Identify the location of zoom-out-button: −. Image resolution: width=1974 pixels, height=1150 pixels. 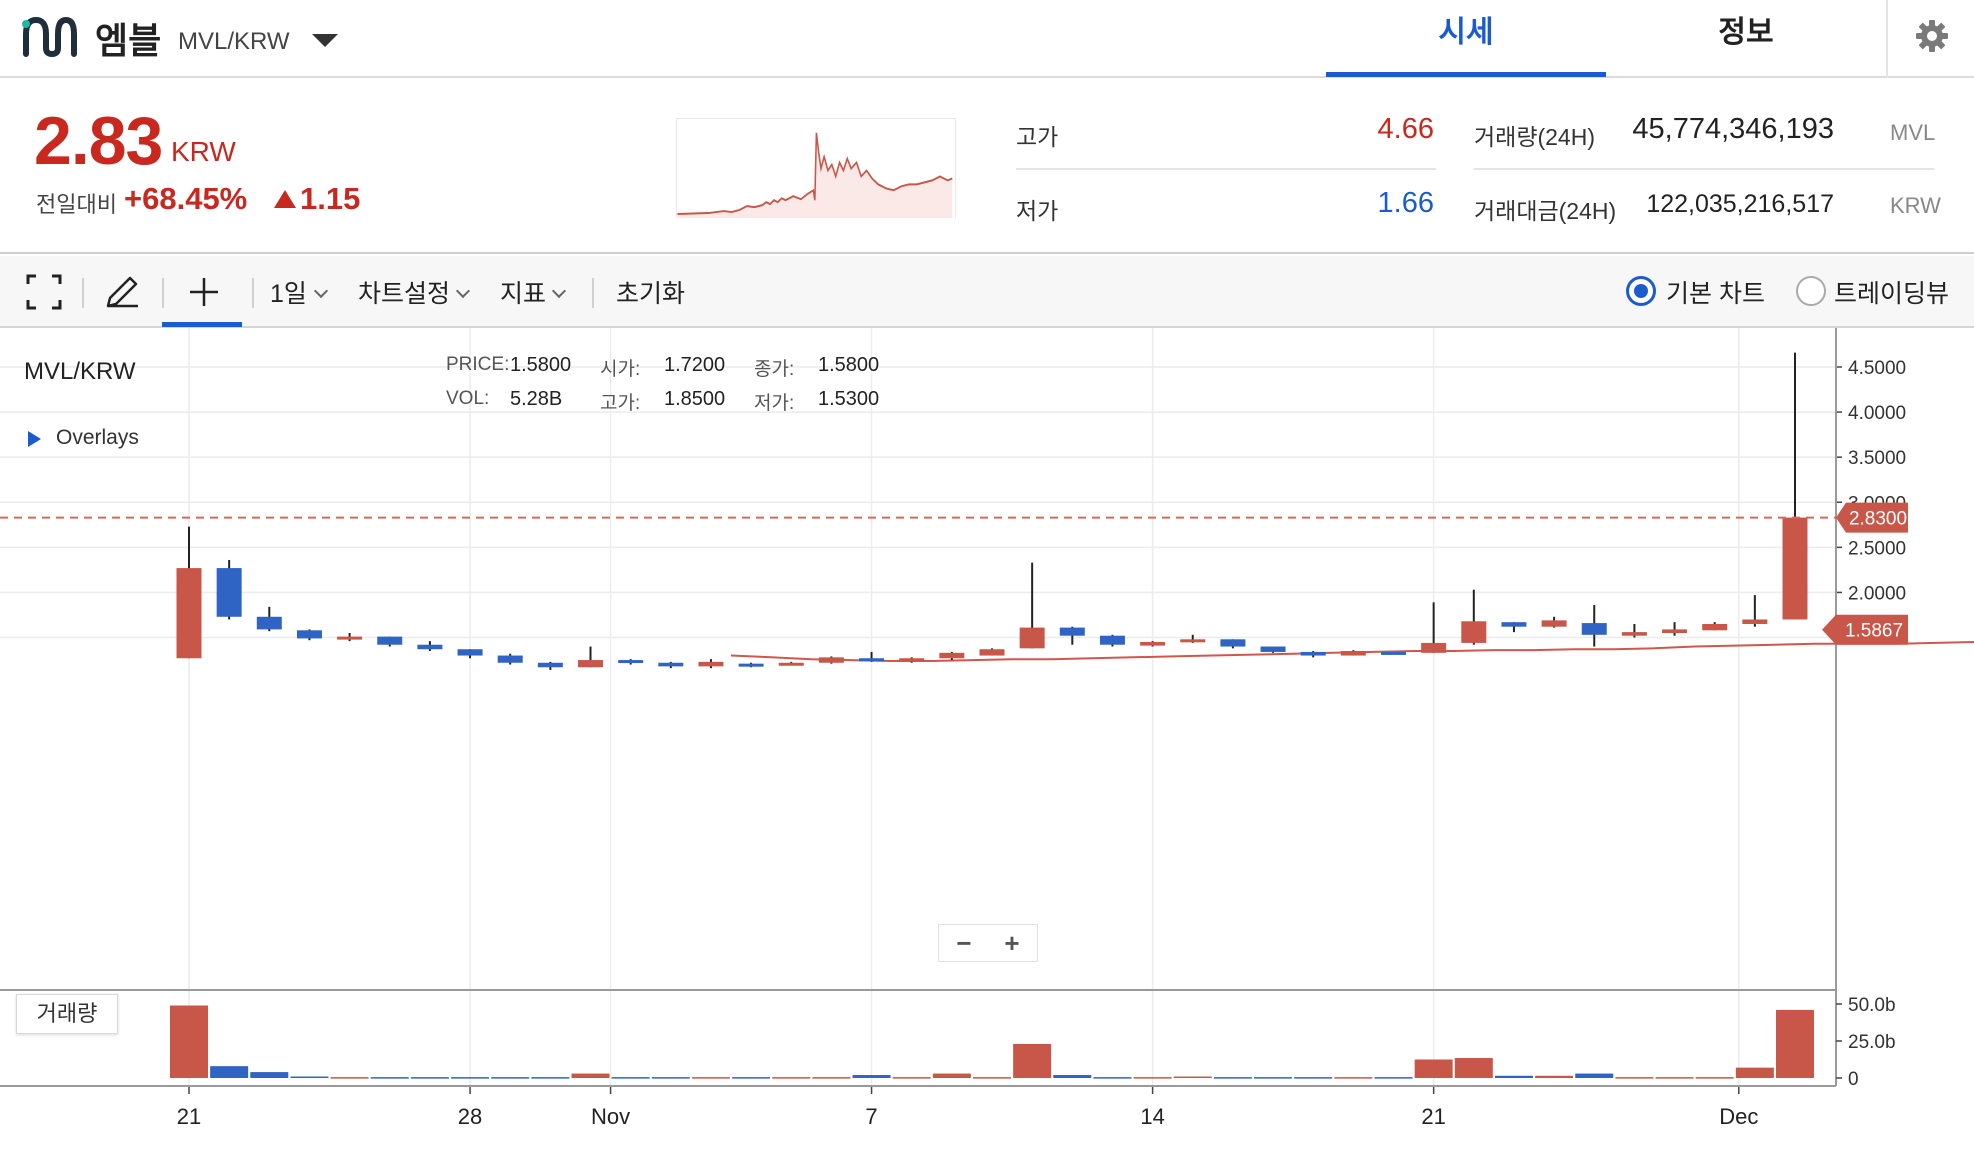
(964, 943).